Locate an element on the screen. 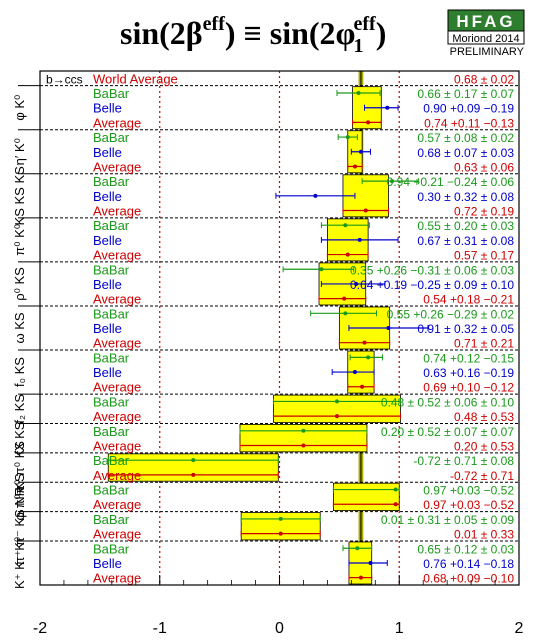 This screenshot has width=548, height=644. group-label: KS KS KS is located at coordinates (19, 196).